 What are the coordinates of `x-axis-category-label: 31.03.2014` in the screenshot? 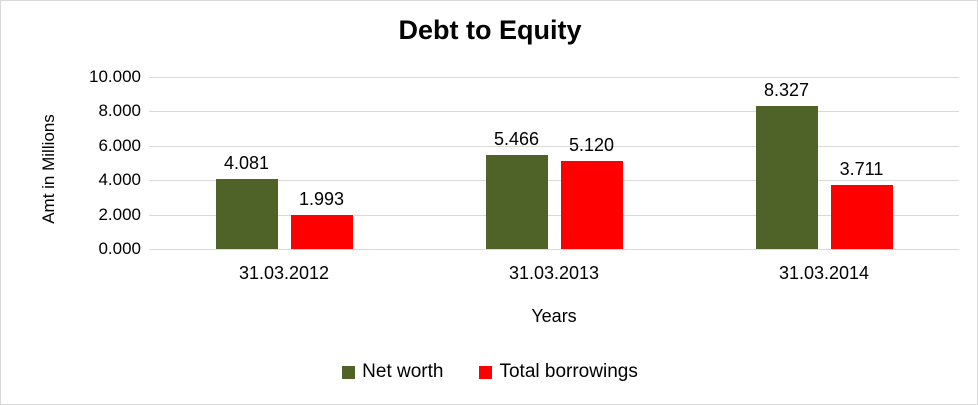 It's located at (824, 273).